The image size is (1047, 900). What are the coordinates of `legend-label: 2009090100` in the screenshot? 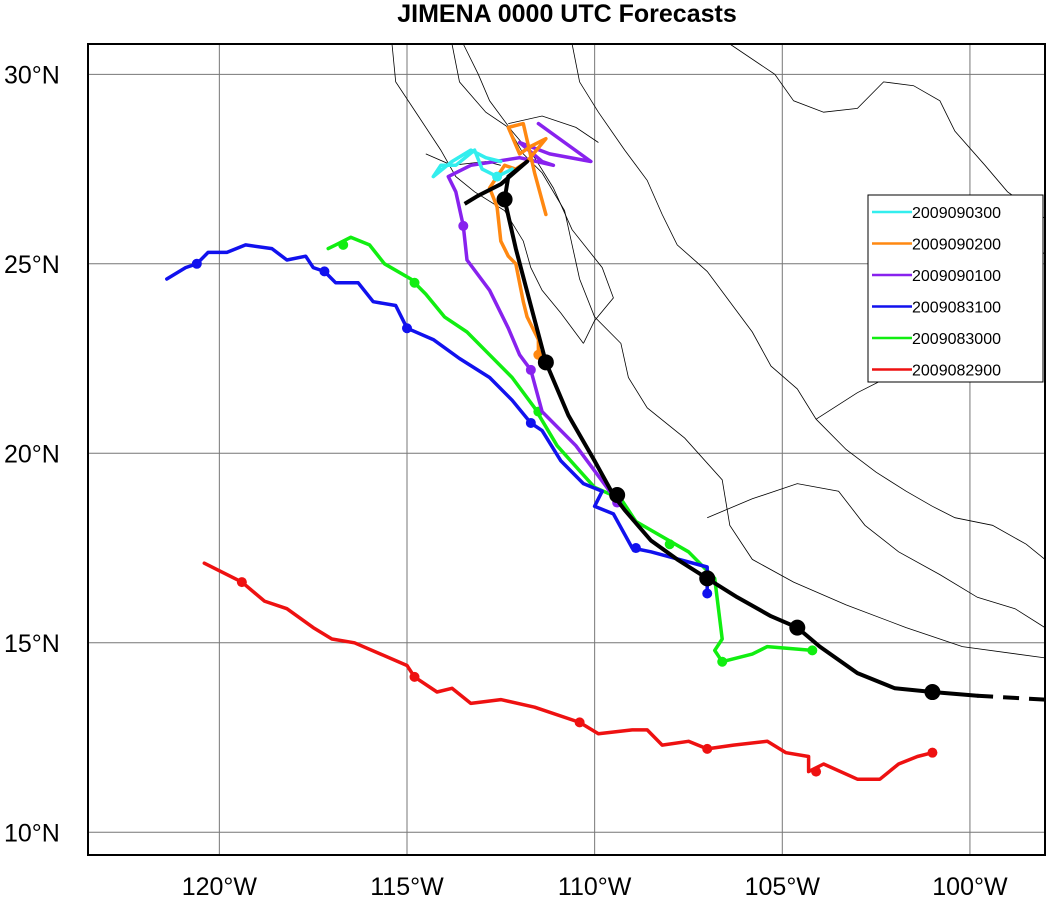 It's located at (956, 276).